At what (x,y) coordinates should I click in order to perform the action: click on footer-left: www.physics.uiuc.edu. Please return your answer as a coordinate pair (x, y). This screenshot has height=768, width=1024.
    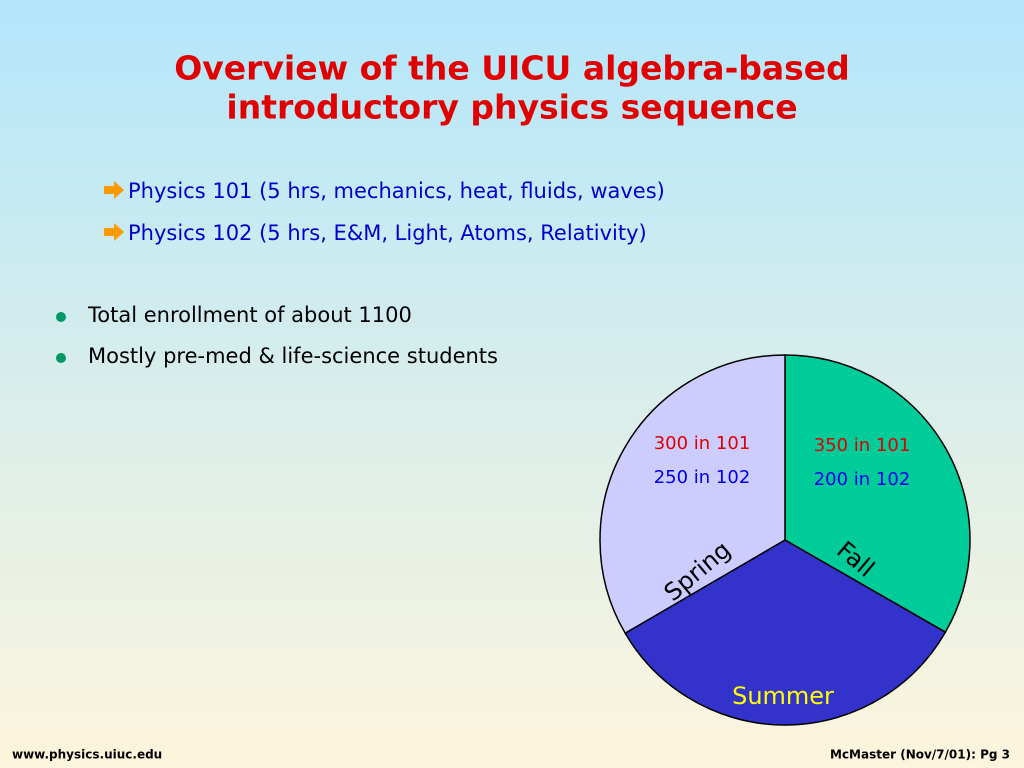
    Looking at the image, I should click on (87, 755).